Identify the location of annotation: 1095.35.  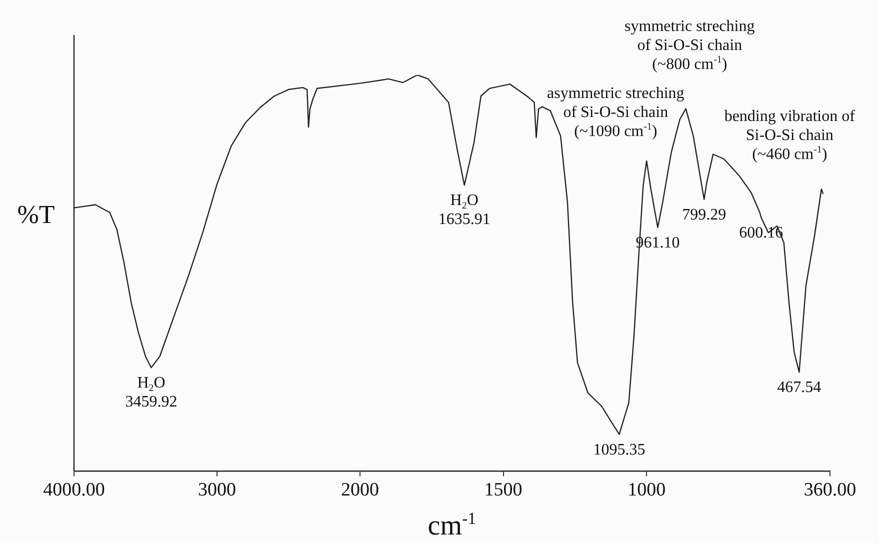
(620, 449).